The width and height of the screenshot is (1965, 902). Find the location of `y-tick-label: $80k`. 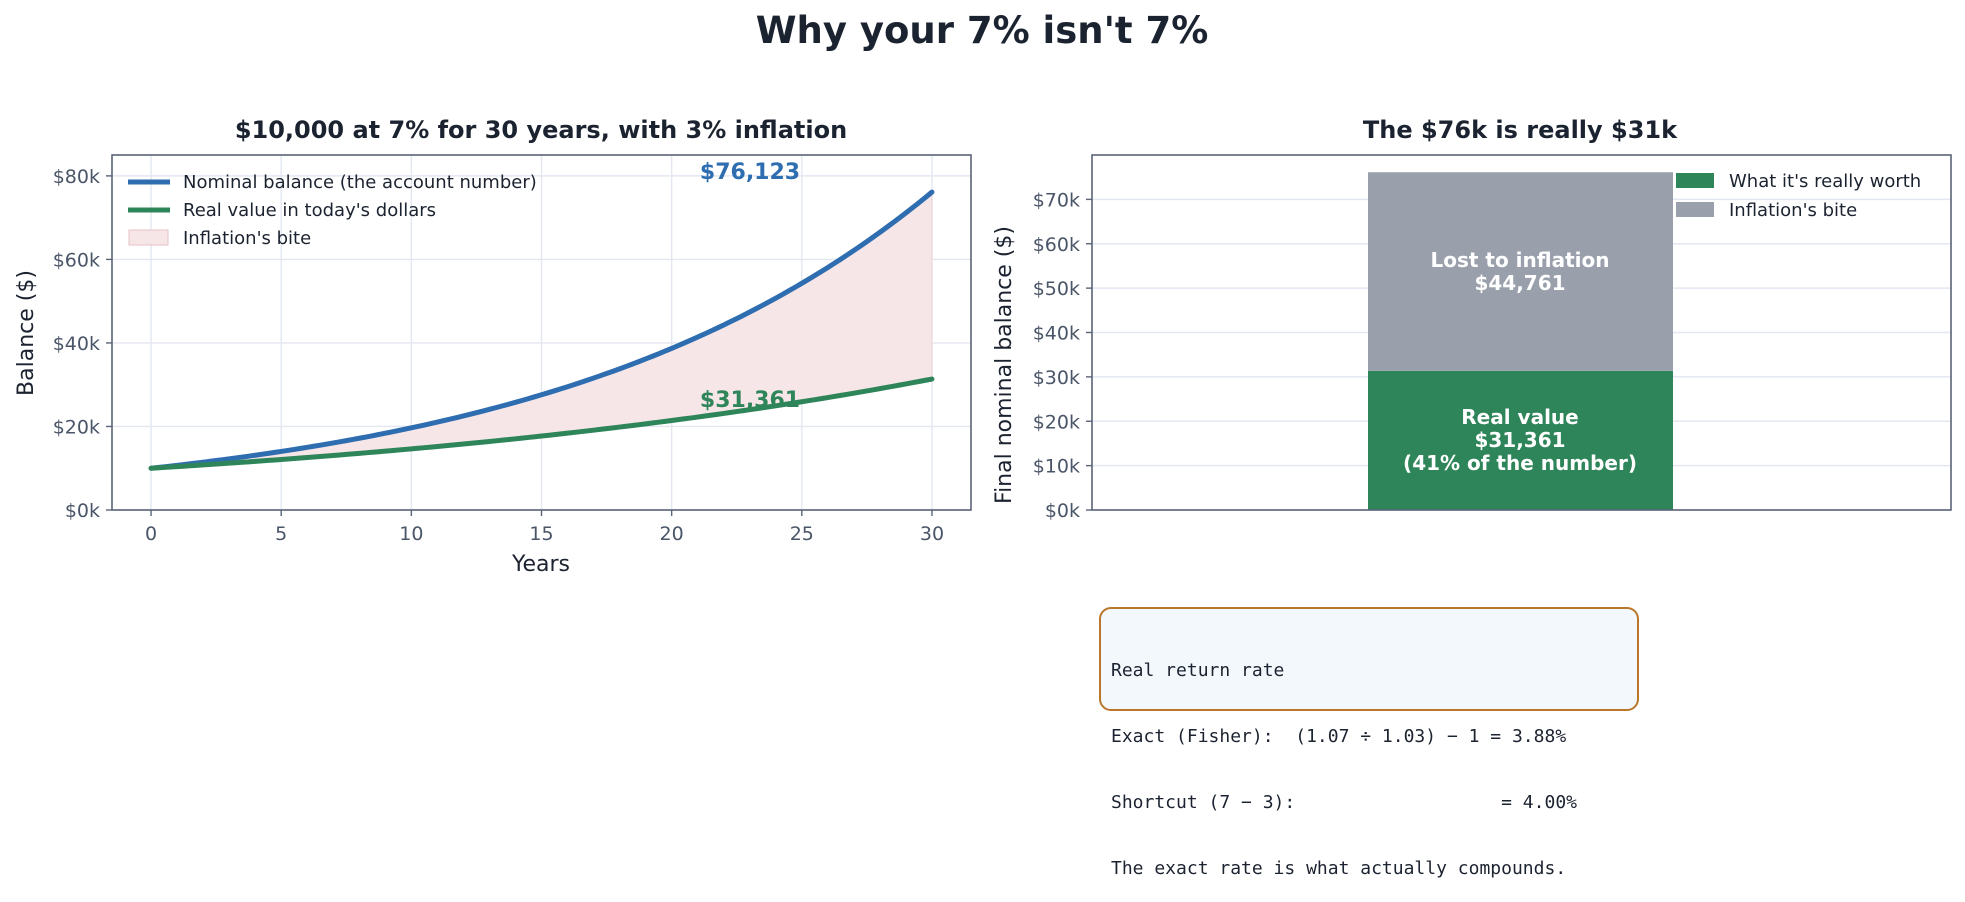

y-tick-label: $80k is located at coordinates (76, 177).